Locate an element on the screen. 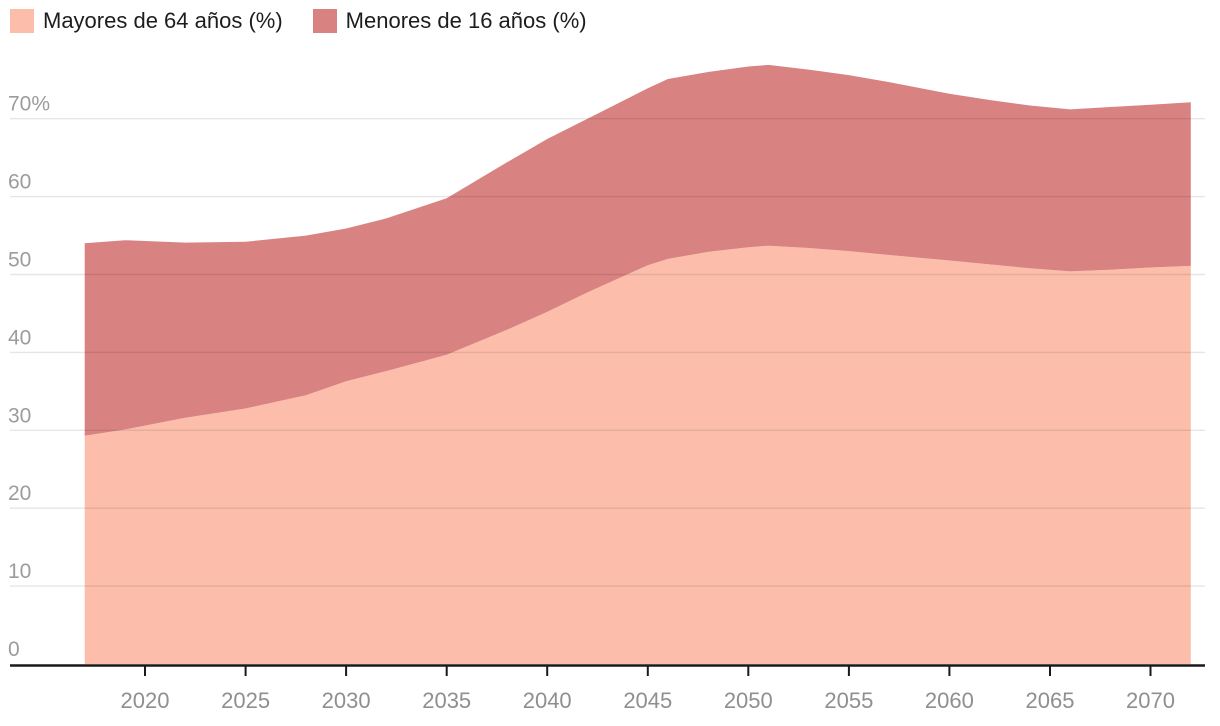 This screenshot has height=726, width=1220. legend-item-mayores: Mayores de 64 años (%) is located at coordinates (146, 21).